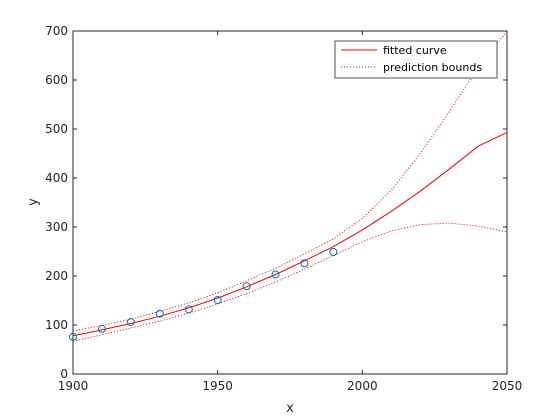 The height and width of the screenshot is (420, 560). What do you see at coordinates (415, 50) in the screenshot?
I see `legend-fitted-curve-label: fitted curve` at bounding box center [415, 50].